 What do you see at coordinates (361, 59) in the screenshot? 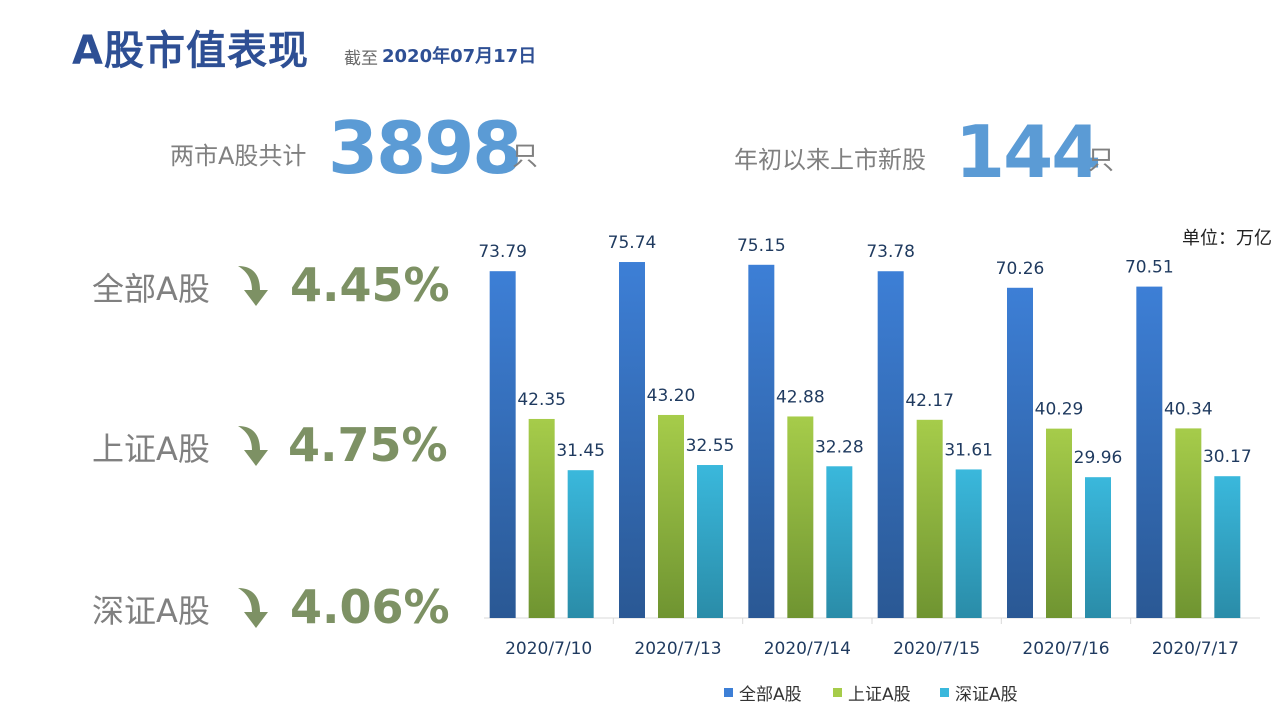
I see `date-prefix: 截至` at bounding box center [361, 59].